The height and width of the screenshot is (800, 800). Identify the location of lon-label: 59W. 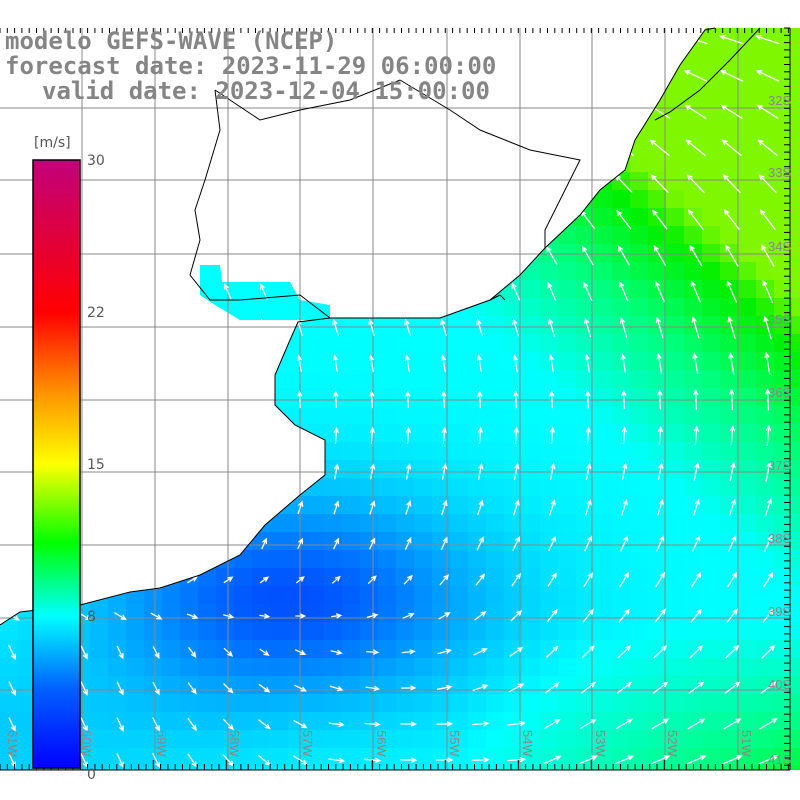
(161, 743).